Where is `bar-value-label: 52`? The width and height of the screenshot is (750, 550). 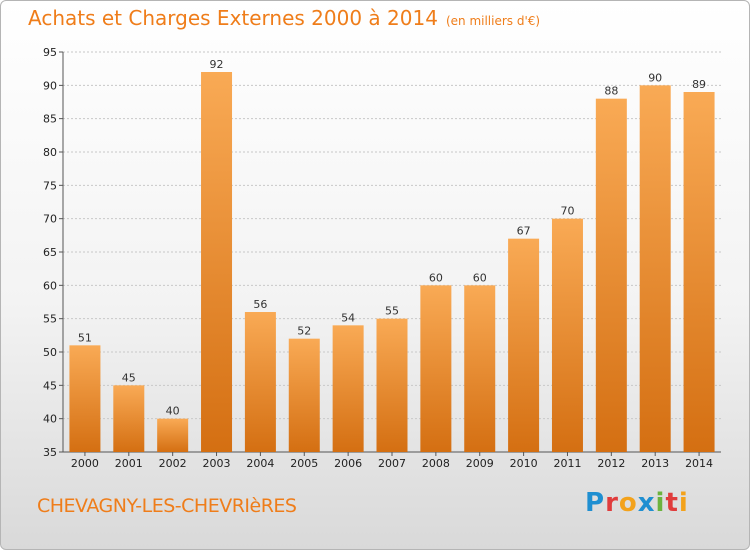 bar-value-label: 52 is located at coordinates (304, 331).